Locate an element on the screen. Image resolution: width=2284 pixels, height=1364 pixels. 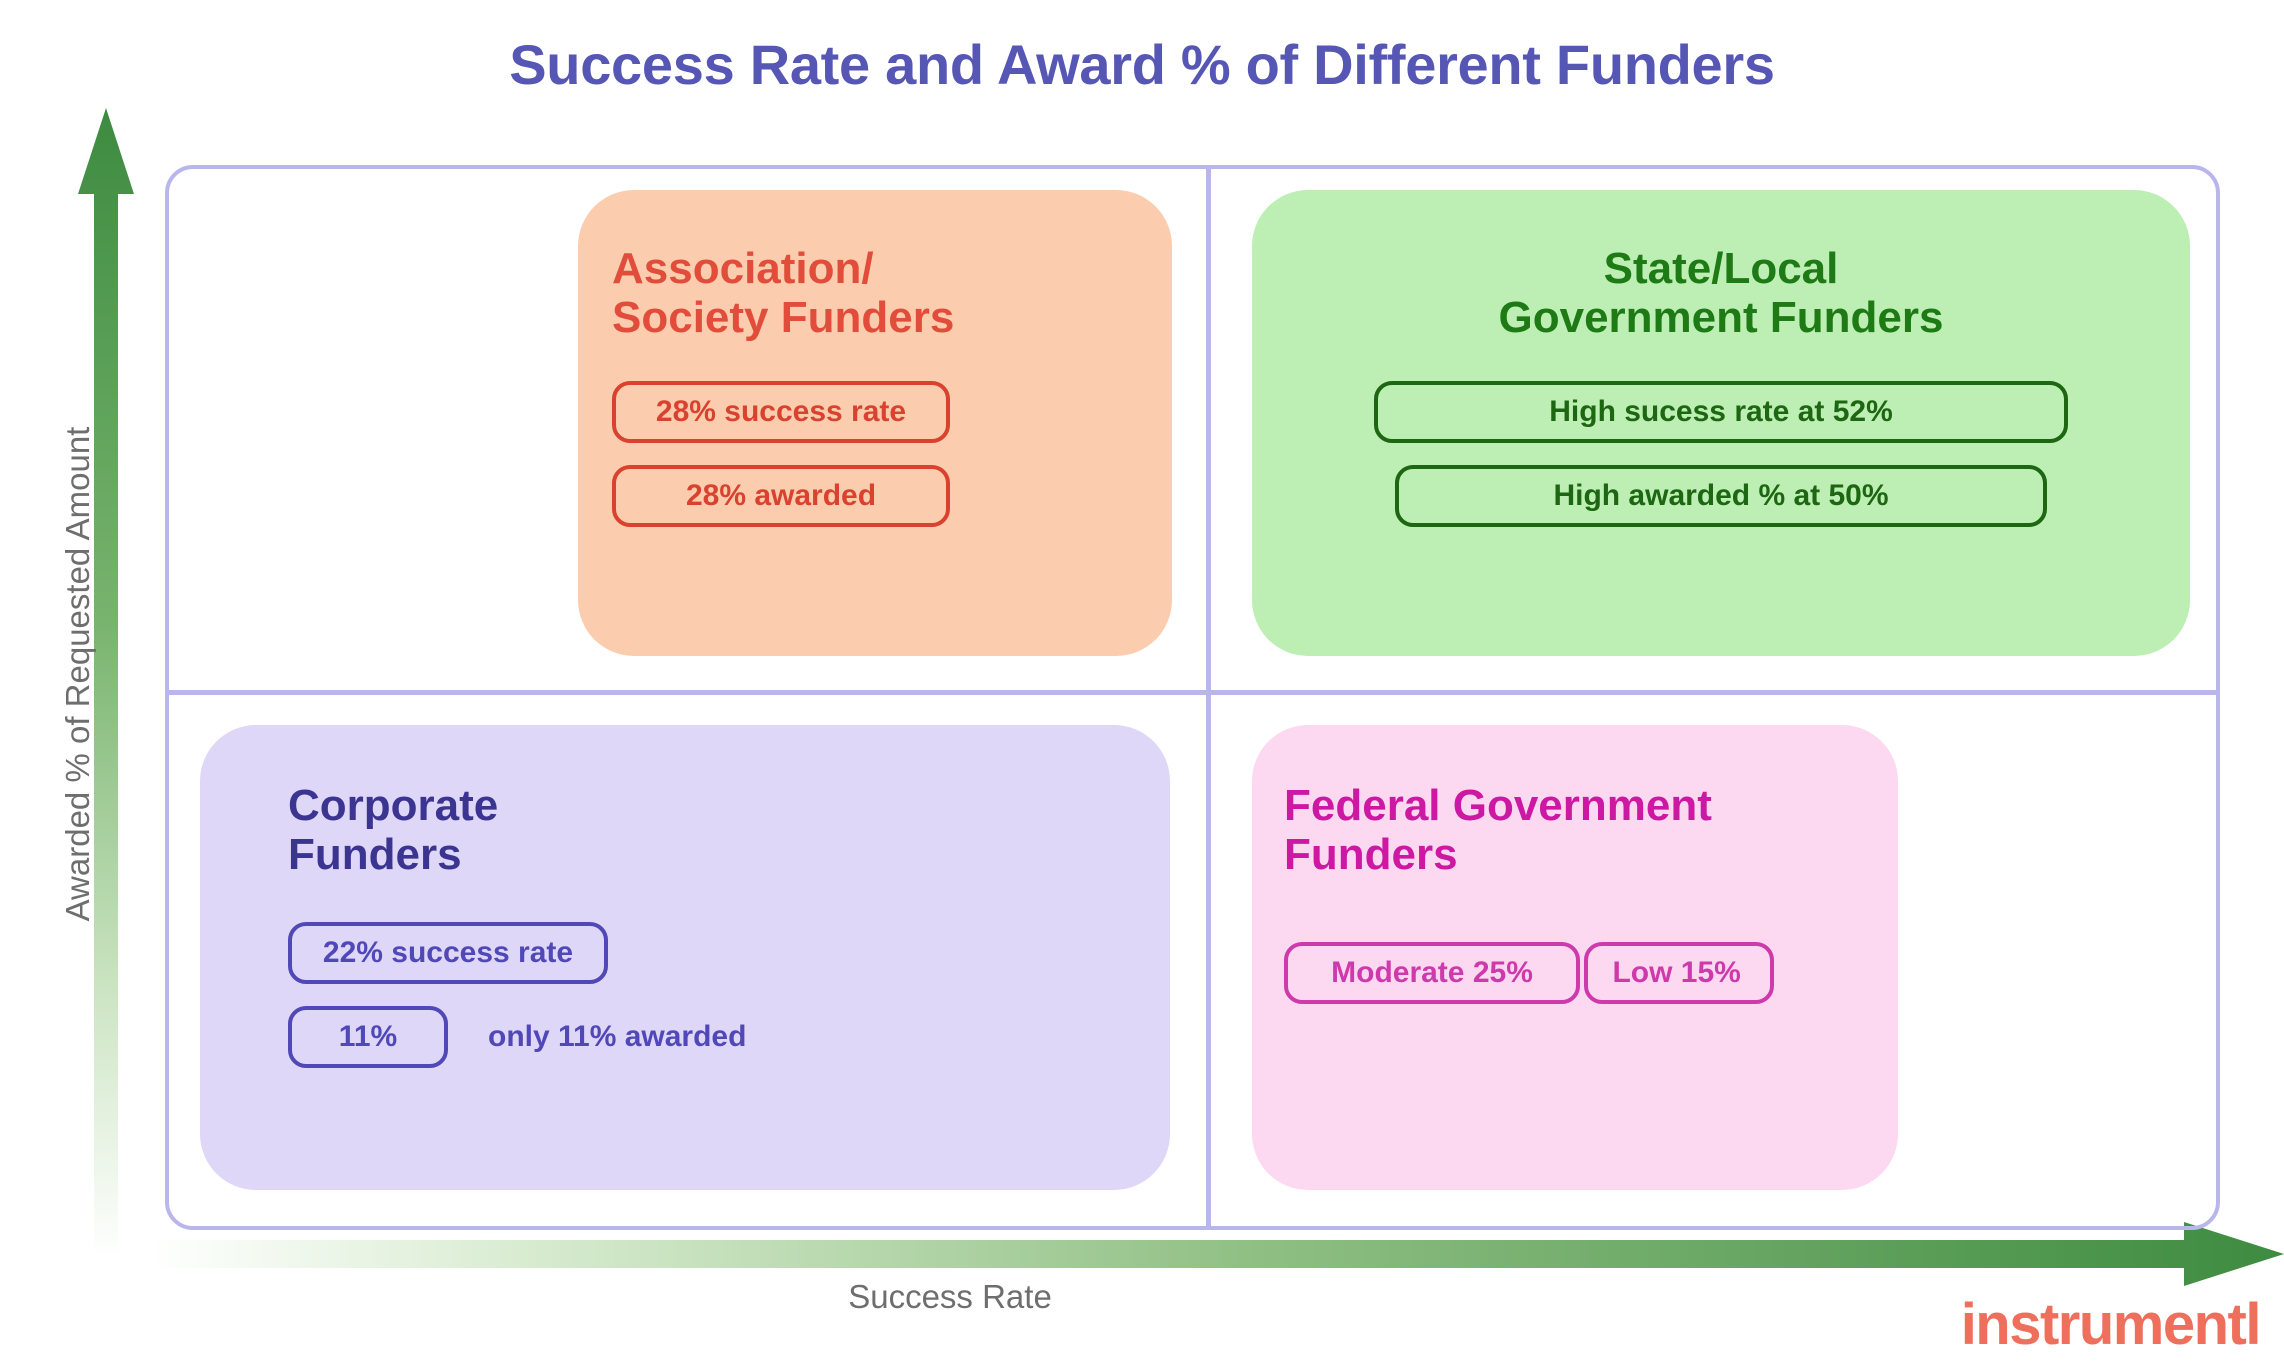
x-axis-label: Success Rate is located at coordinates (950, 1296).